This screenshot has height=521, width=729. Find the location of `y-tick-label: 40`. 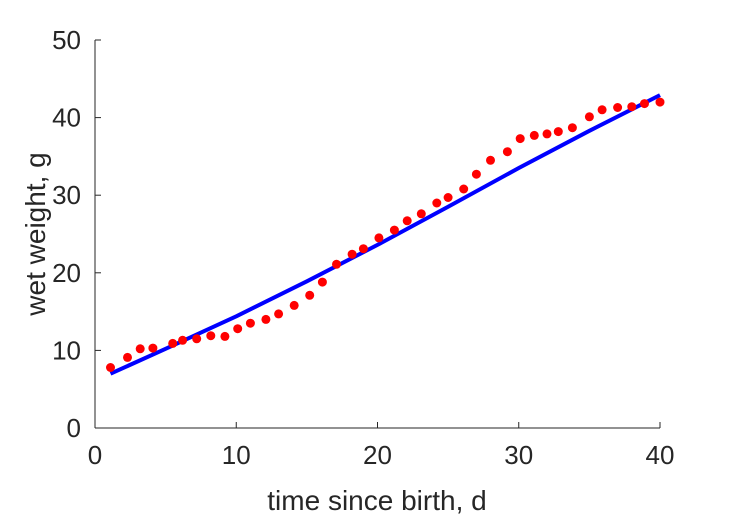

y-tick-label: 40 is located at coordinates (66, 118).